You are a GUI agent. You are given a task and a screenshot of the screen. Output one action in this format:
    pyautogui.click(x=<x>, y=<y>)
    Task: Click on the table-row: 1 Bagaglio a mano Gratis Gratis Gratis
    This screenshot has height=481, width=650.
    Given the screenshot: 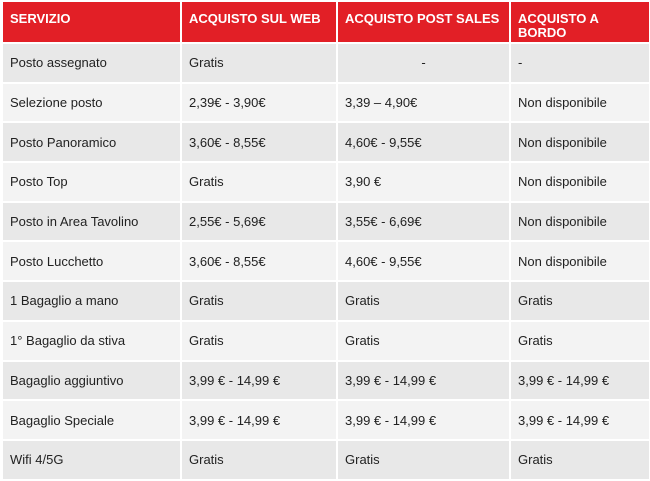 What is the action you would take?
    pyautogui.click(x=325, y=301)
    